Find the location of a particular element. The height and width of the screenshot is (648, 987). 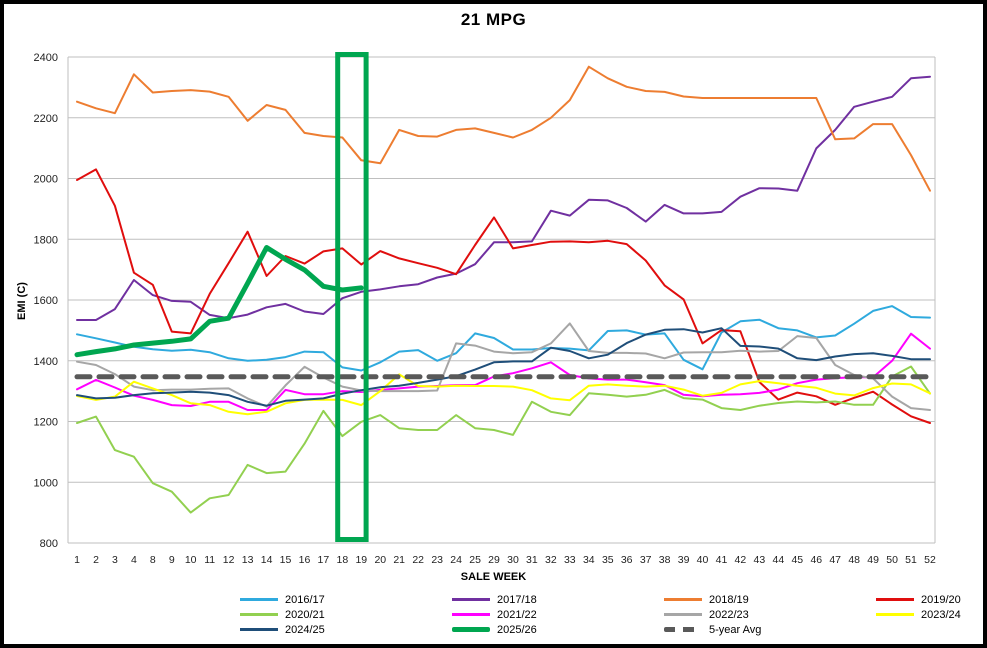

legend-label: 2021/22 is located at coordinates (517, 614).